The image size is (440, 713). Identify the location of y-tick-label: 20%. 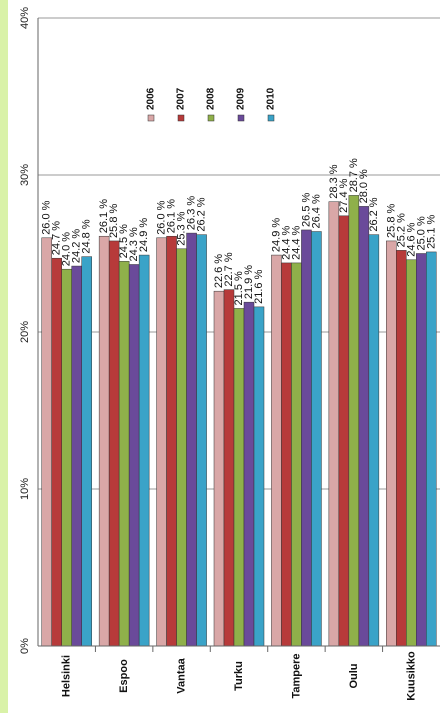
(25, 332).